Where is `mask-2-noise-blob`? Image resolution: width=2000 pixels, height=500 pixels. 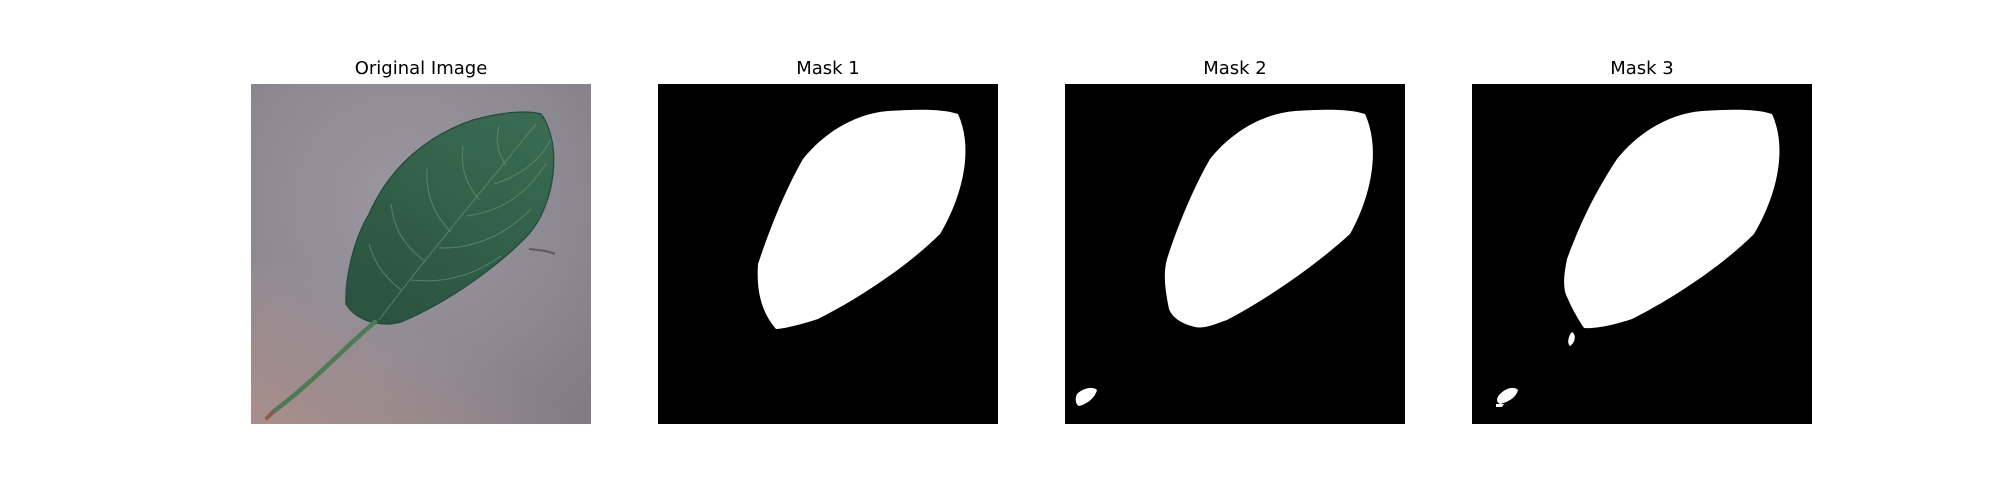
mask-2-noise-blob is located at coordinates (1086, 396).